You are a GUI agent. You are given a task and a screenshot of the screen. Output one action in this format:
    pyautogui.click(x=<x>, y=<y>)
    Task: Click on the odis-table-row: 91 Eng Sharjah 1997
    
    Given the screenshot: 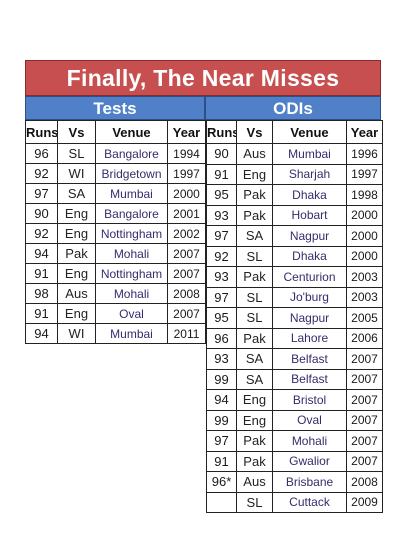 What is the action you would take?
    pyautogui.click(x=294, y=174)
    